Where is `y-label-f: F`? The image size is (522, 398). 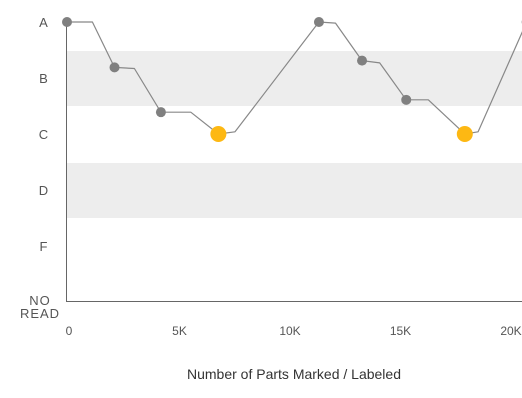 y-label-f: F is located at coordinates (44, 246).